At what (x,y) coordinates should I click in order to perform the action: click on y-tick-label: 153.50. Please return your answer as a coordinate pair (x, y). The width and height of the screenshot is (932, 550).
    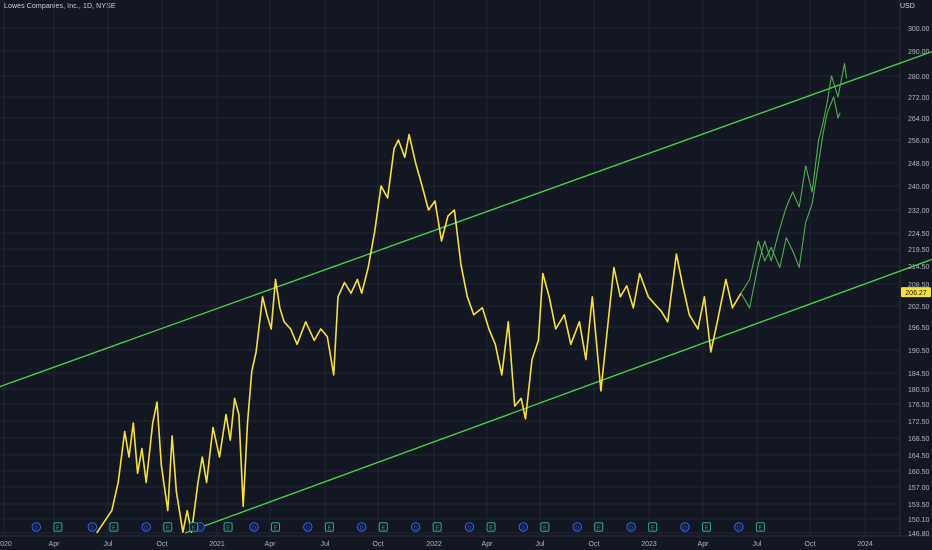
    Looking at the image, I should click on (919, 505).